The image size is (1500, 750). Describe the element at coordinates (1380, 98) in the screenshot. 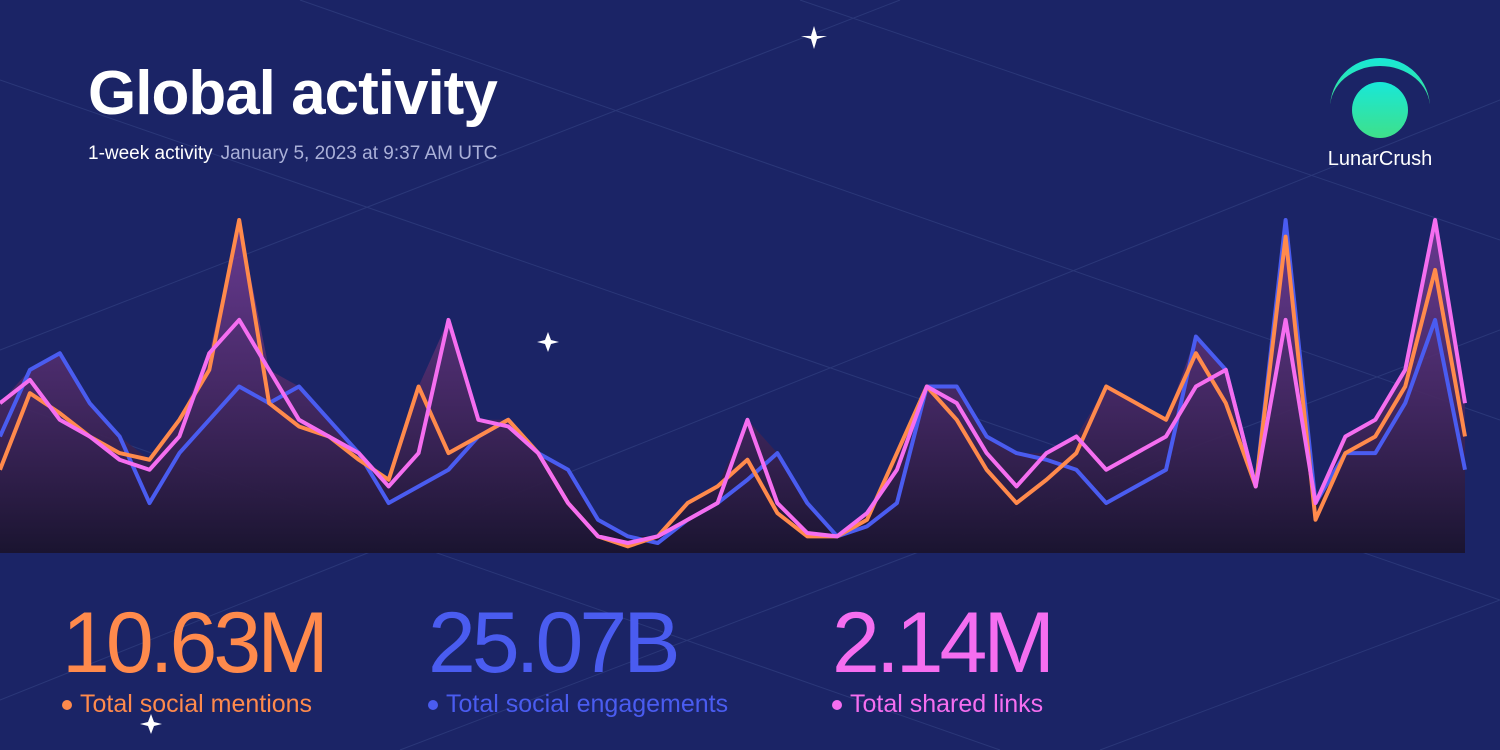

I see `logo` at that location.